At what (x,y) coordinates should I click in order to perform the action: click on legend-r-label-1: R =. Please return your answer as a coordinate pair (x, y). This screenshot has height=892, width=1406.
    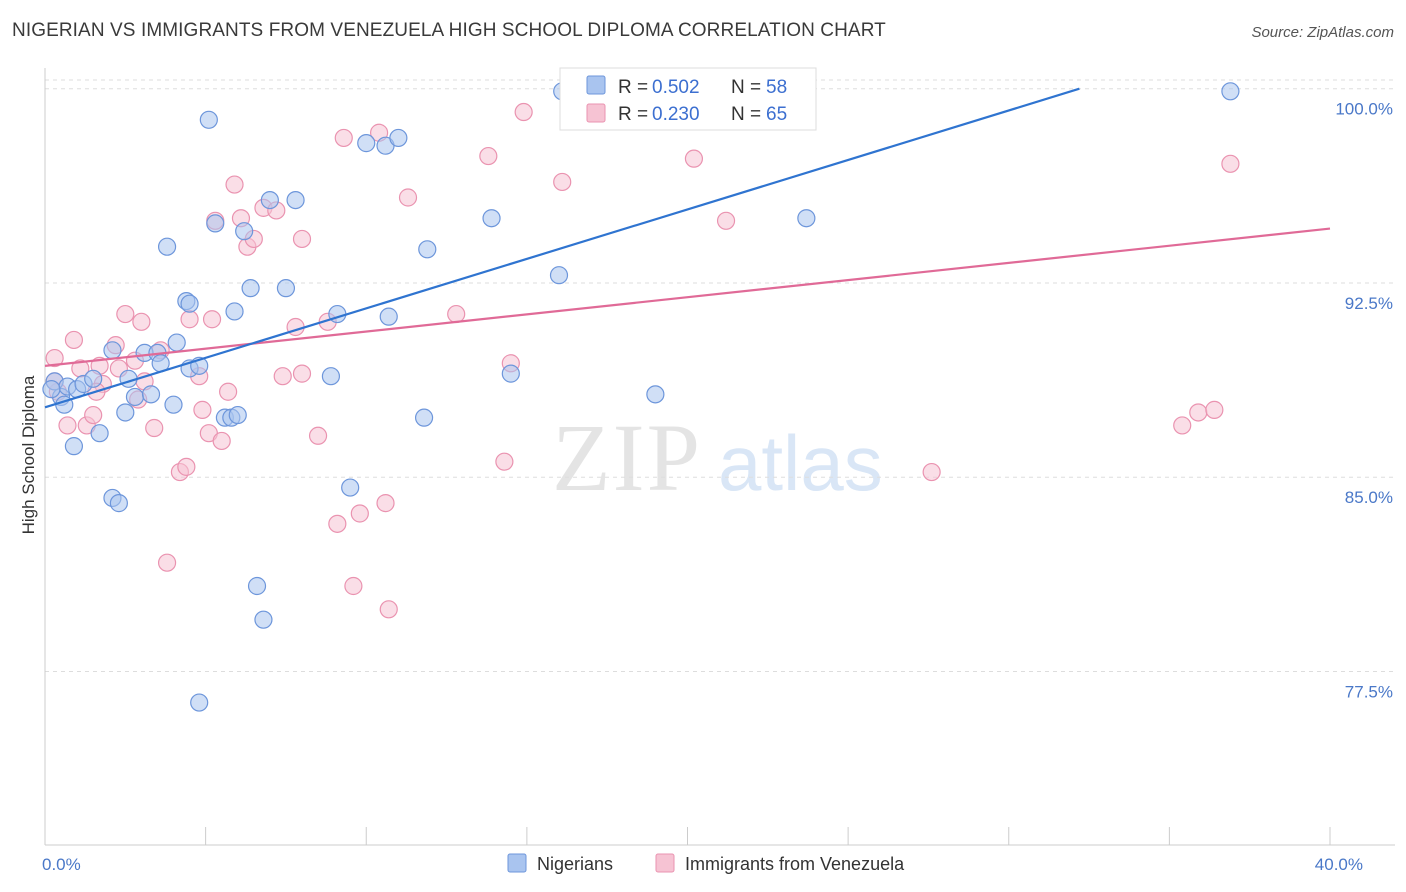
    Looking at the image, I should click on (633, 87).